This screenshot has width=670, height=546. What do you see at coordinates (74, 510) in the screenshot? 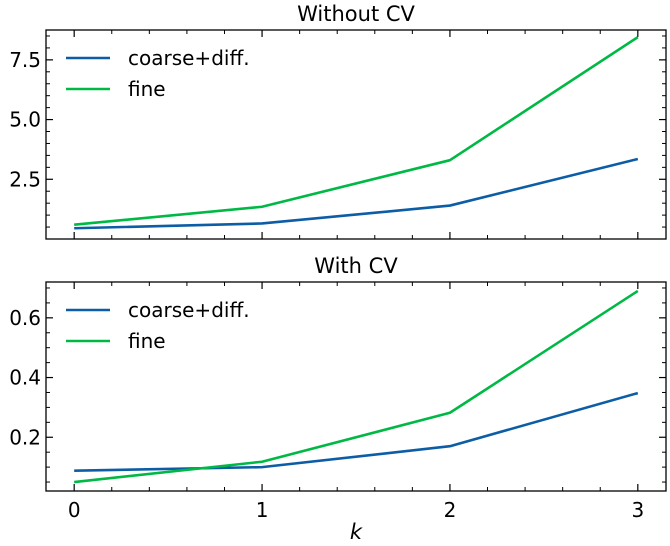
I see `x-tick-label: 0` at bounding box center [74, 510].